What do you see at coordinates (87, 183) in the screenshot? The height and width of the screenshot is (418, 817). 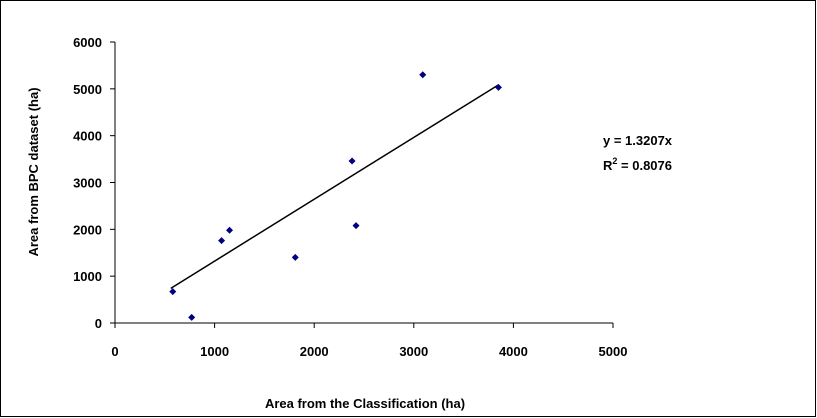 I see `y-tick-label: 3000` at bounding box center [87, 183].